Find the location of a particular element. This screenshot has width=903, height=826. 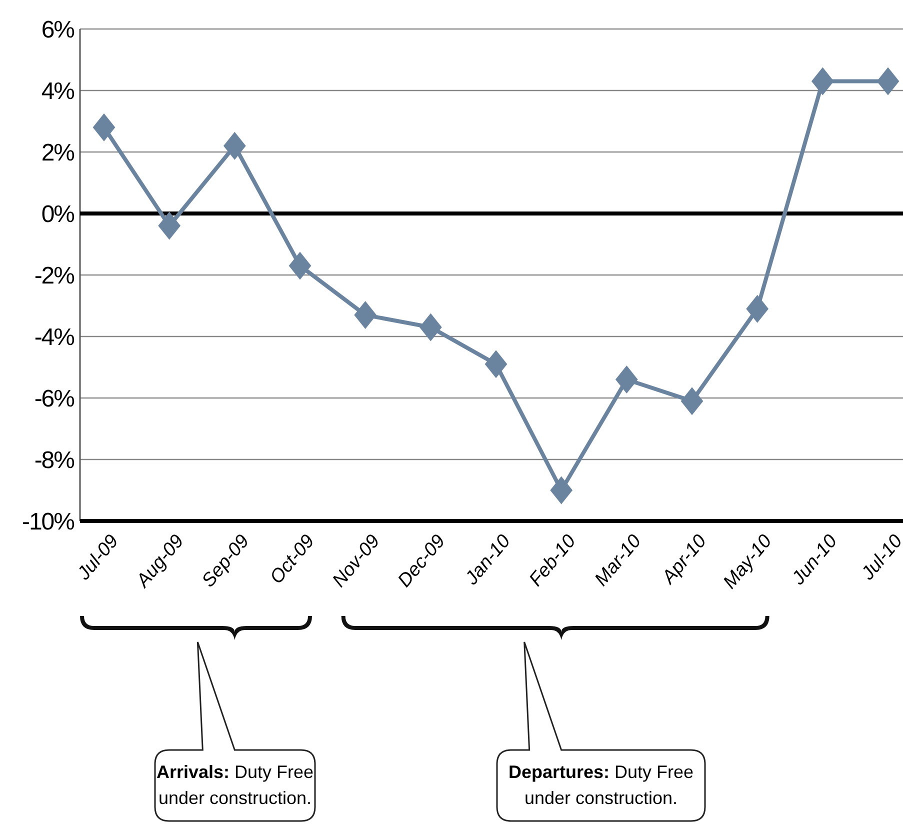

y-tick-label: -2% is located at coordinates (54, 276).